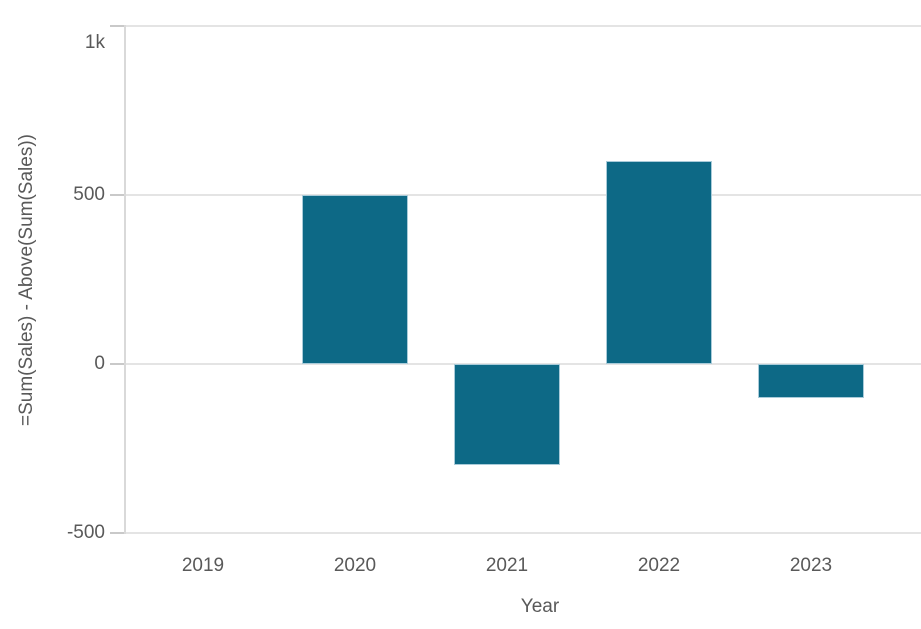 The width and height of the screenshot is (921, 629). Describe the element at coordinates (811, 381) in the screenshot. I see `bar-2023` at that location.